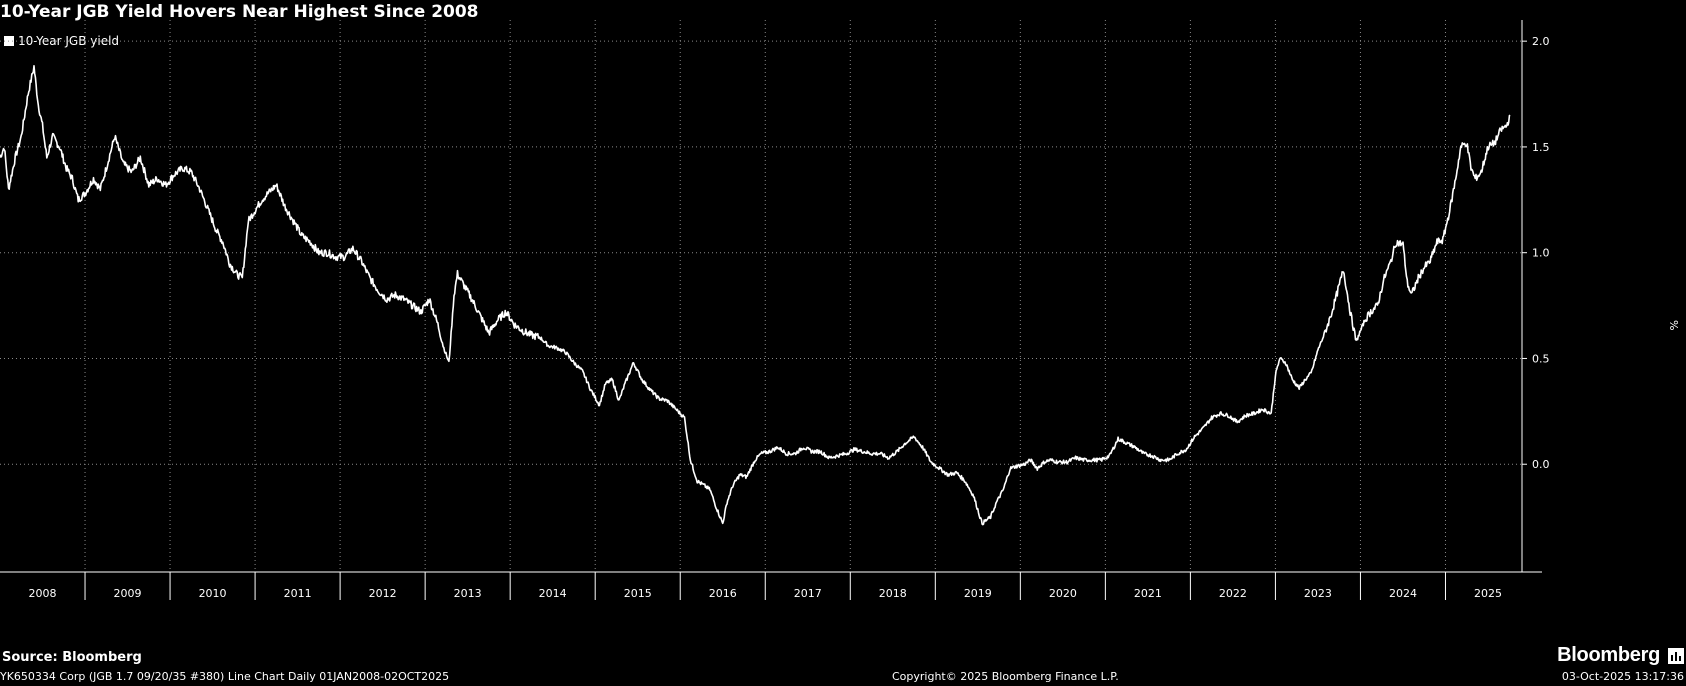  Describe the element at coordinates (298, 593) in the screenshot. I see `x-tick-label: 2011` at that location.